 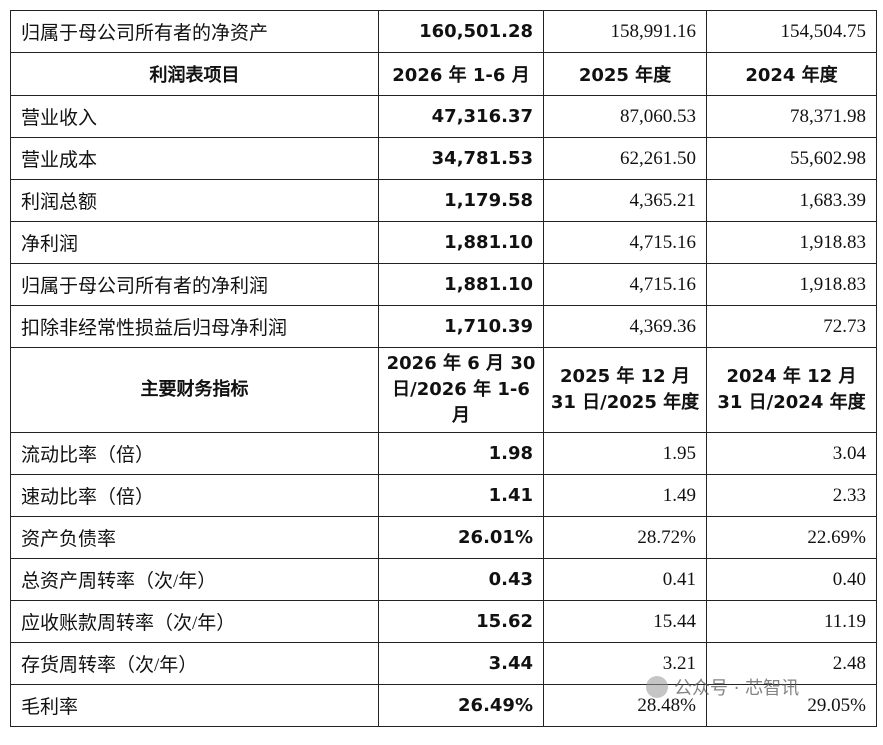 What do you see at coordinates (625, 453) in the screenshot?
I see `cell: 1.95` at bounding box center [625, 453].